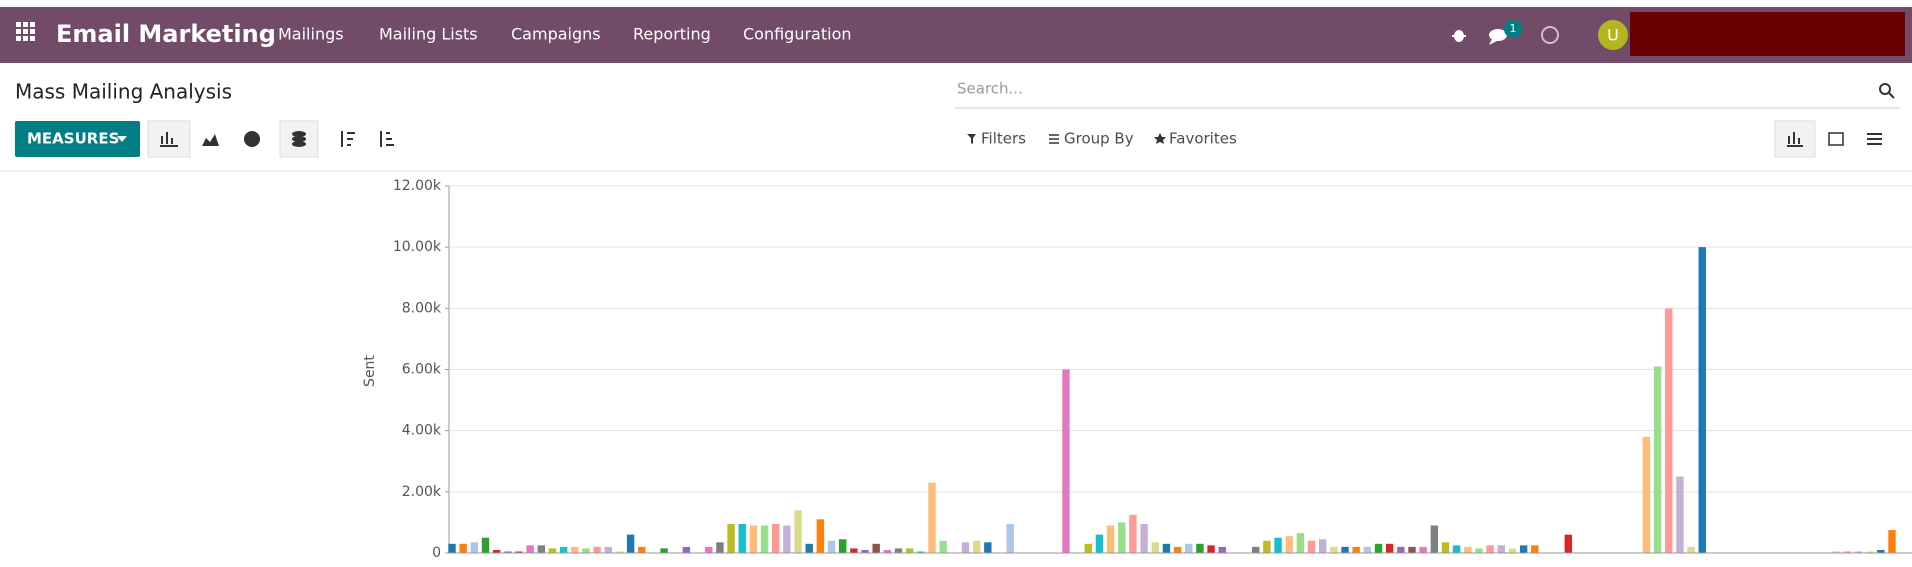 The height and width of the screenshot is (567, 1912). I want to click on pie-chart-button, so click(252, 139).